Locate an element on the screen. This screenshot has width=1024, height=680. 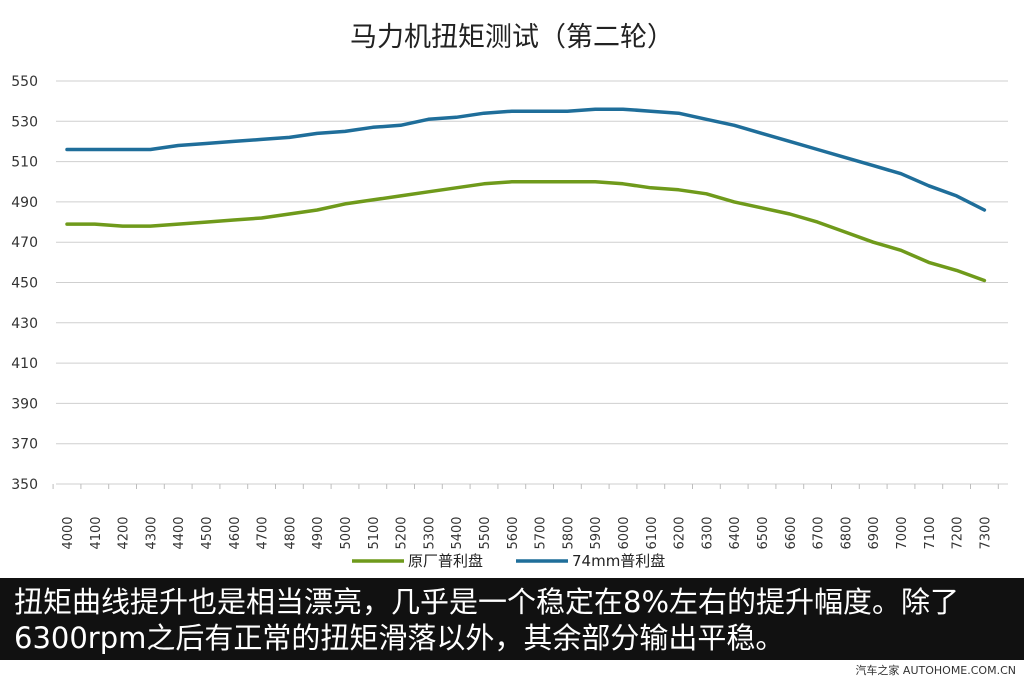
y-axis-ticks: 350 370 390 410 430 450 470 490 510 530 550 is located at coordinates (24, 283).